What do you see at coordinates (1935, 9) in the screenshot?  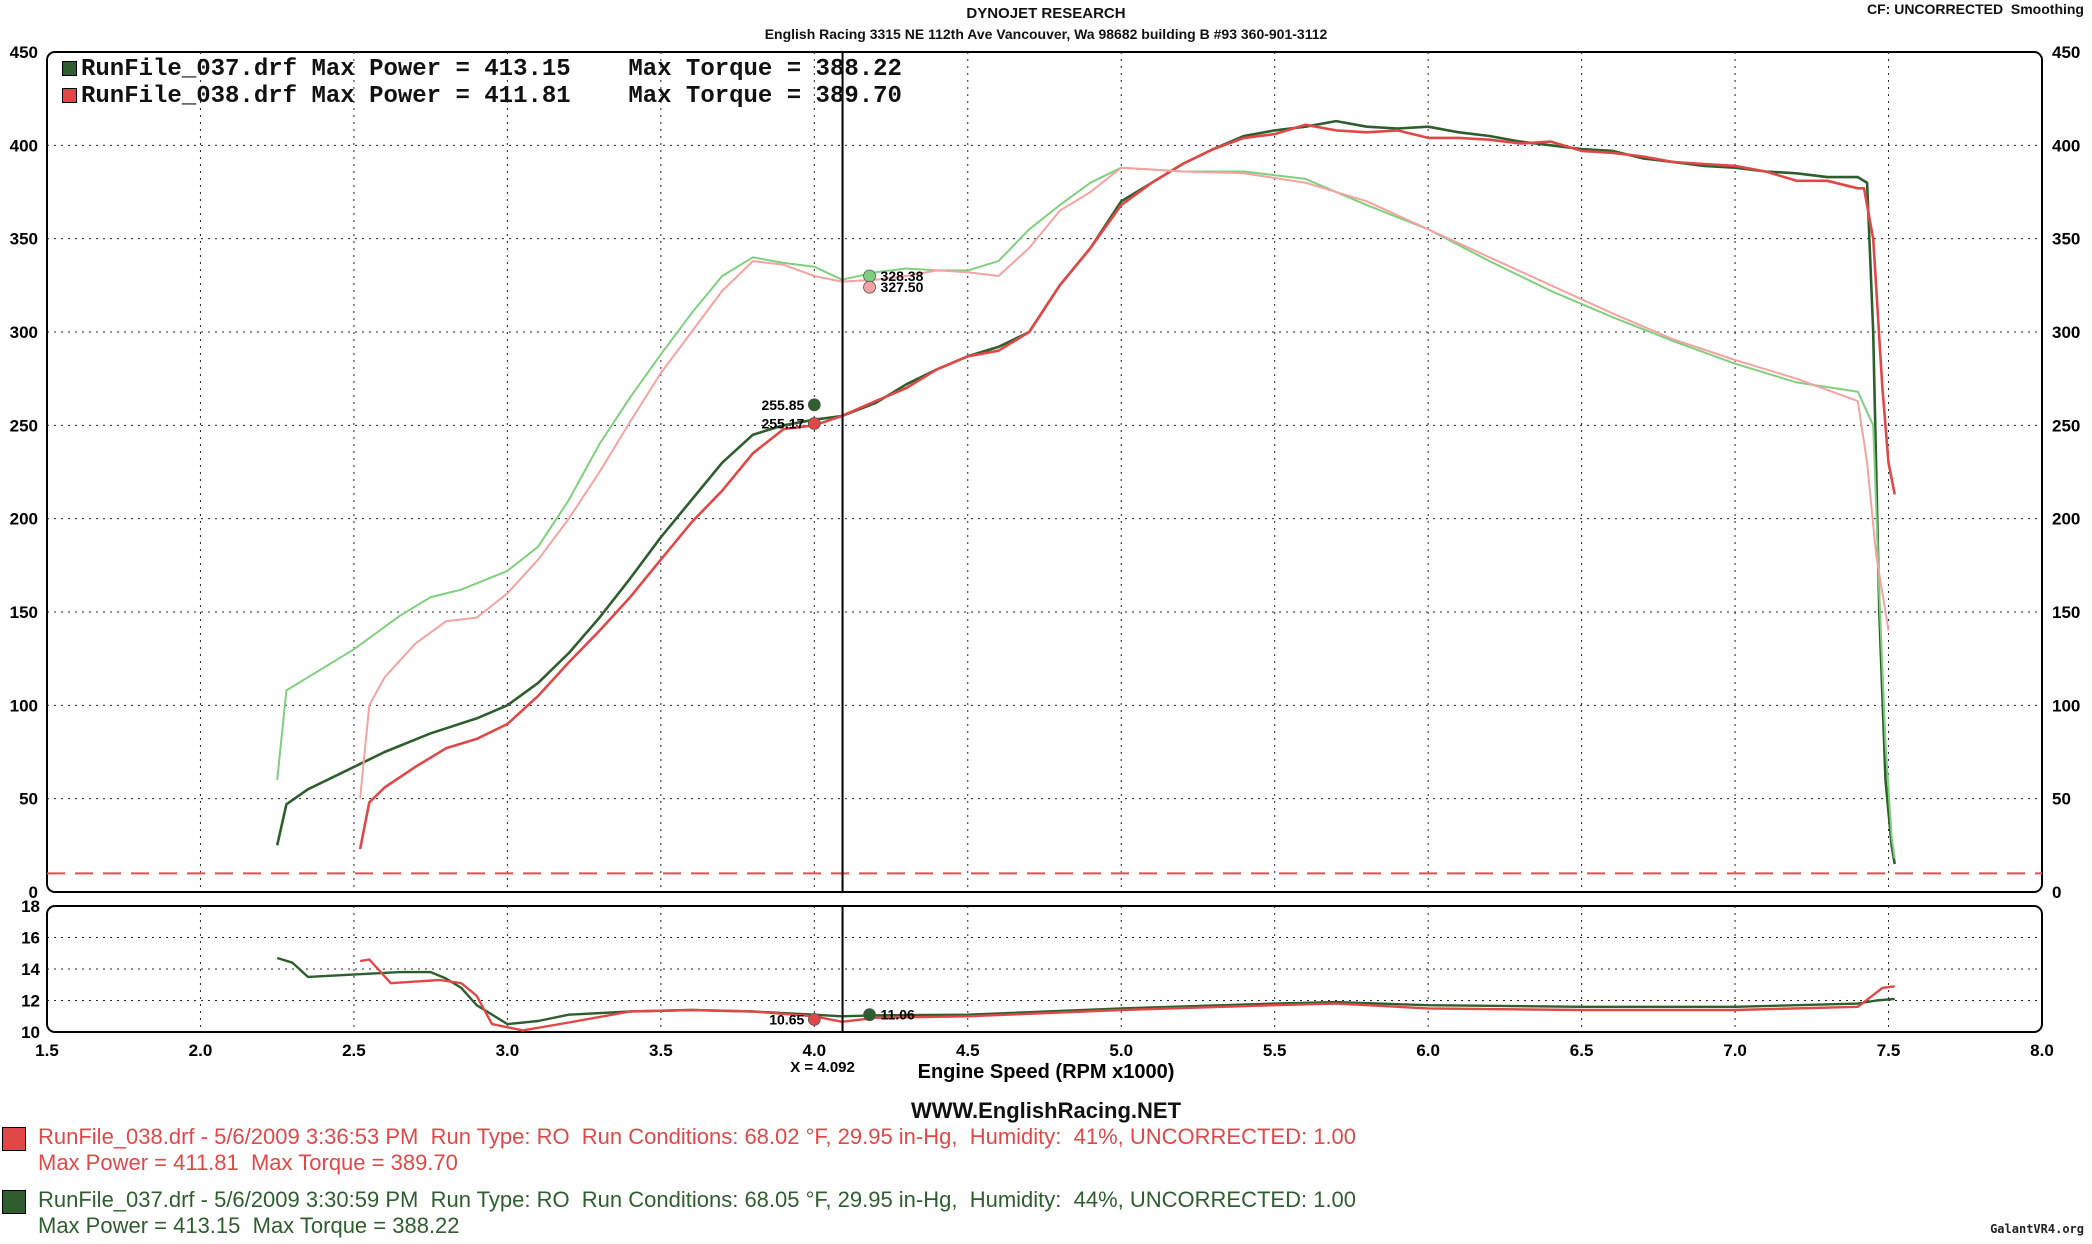 I see `cf-label: CF: UNCORRECTED` at bounding box center [1935, 9].